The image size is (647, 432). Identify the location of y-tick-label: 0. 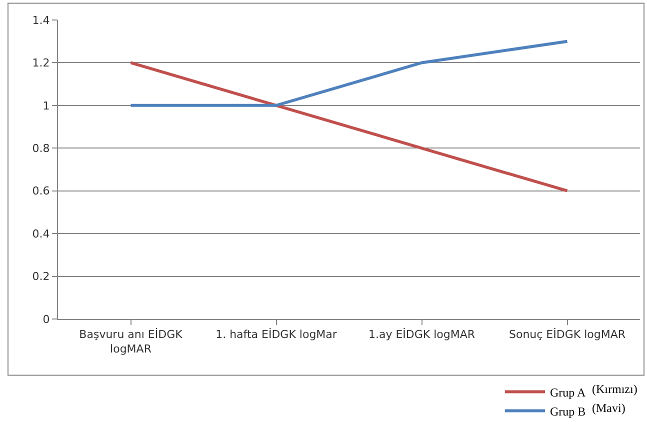
(46, 319).